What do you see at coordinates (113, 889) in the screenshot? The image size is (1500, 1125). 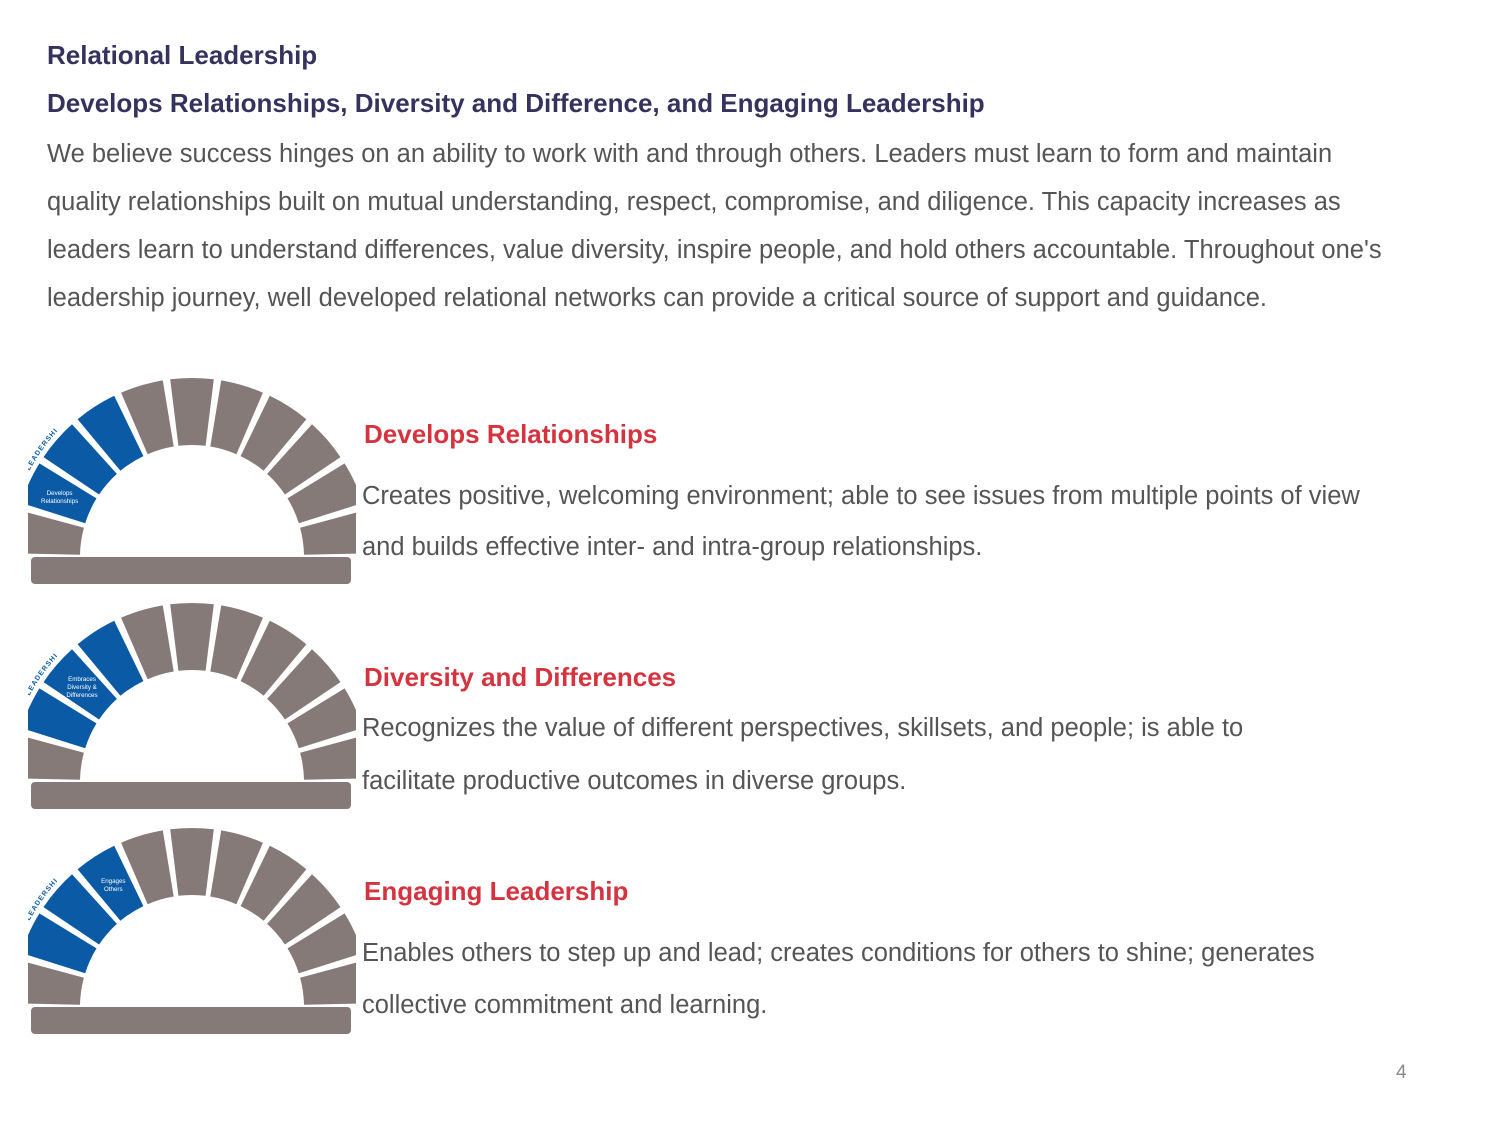 I see `svg-text: Others` at bounding box center [113, 889].